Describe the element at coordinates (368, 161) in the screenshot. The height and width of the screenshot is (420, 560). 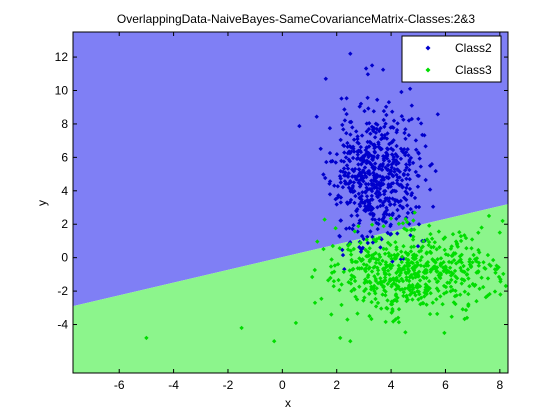
I see `series-class2` at that location.